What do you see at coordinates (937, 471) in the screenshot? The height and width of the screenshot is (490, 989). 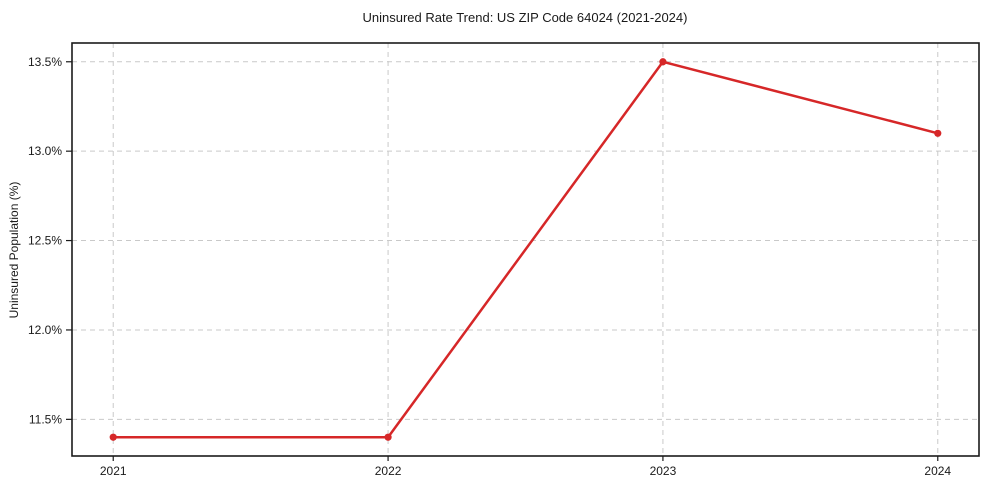 I see `x-tick-label: 2024` at bounding box center [937, 471].